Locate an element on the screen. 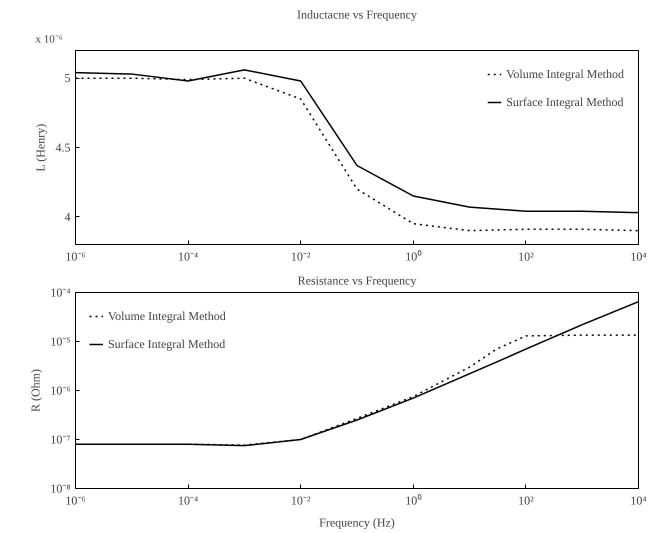 The image size is (663, 533). y-axis-title: R (Ohm) is located at coordinates (35, 390).